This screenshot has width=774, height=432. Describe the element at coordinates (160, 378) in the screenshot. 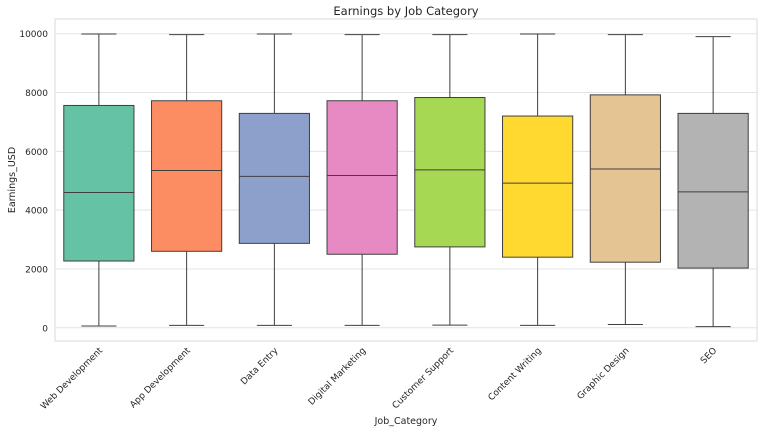

I see `x-tick-label: App Development` at that location.